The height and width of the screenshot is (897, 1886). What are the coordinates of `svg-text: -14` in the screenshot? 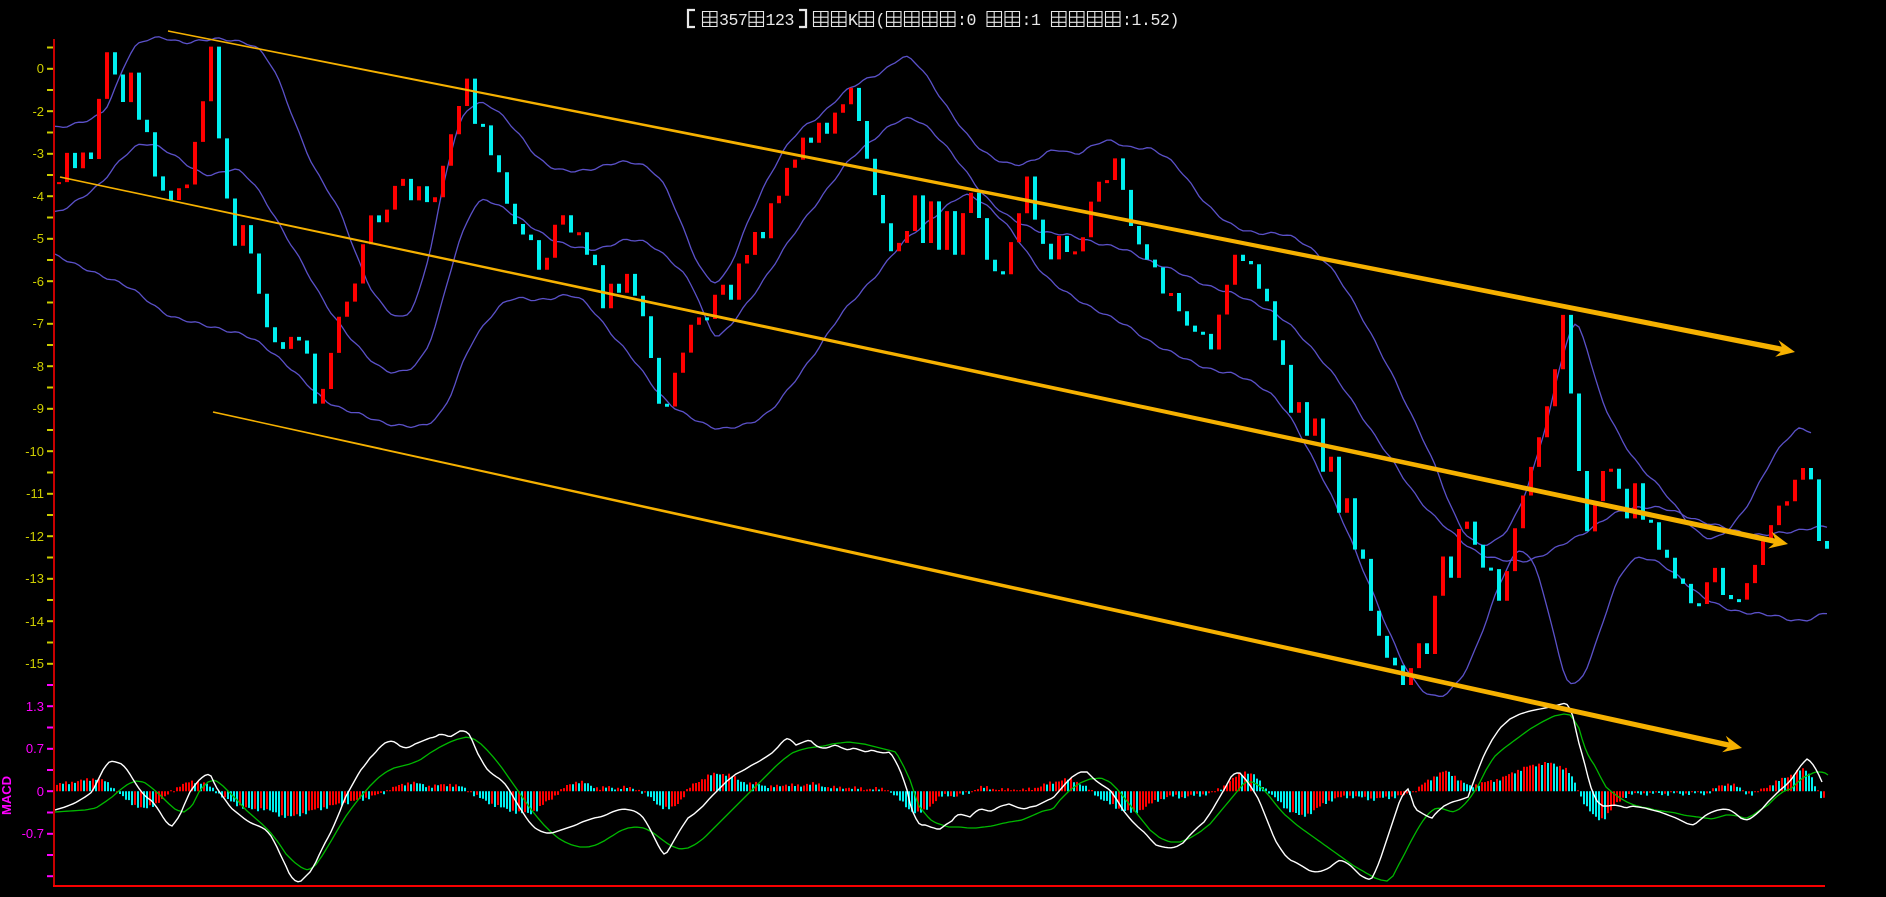 It's located at (34, 621).